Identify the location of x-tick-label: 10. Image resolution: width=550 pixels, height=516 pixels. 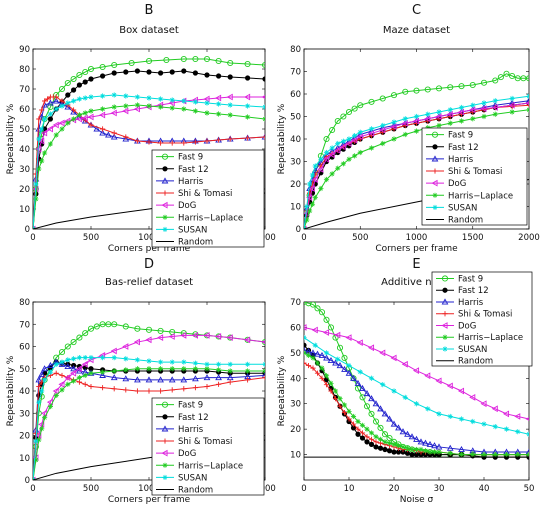
(349, 489).